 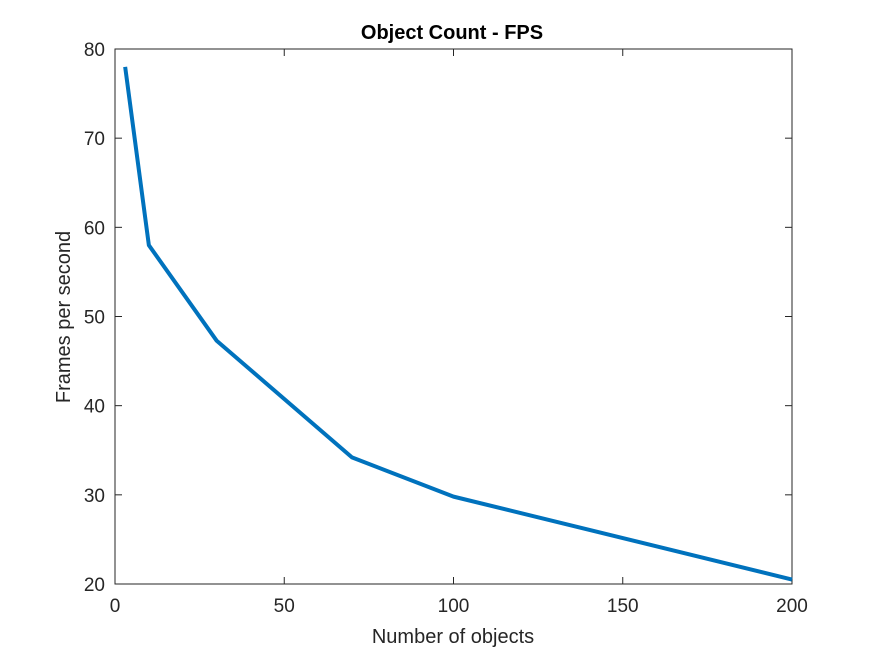 What do you see at coordinates (623, 606) in the screenshot?
I see `x-tick-label: 150` at bounding box center [623, 606].